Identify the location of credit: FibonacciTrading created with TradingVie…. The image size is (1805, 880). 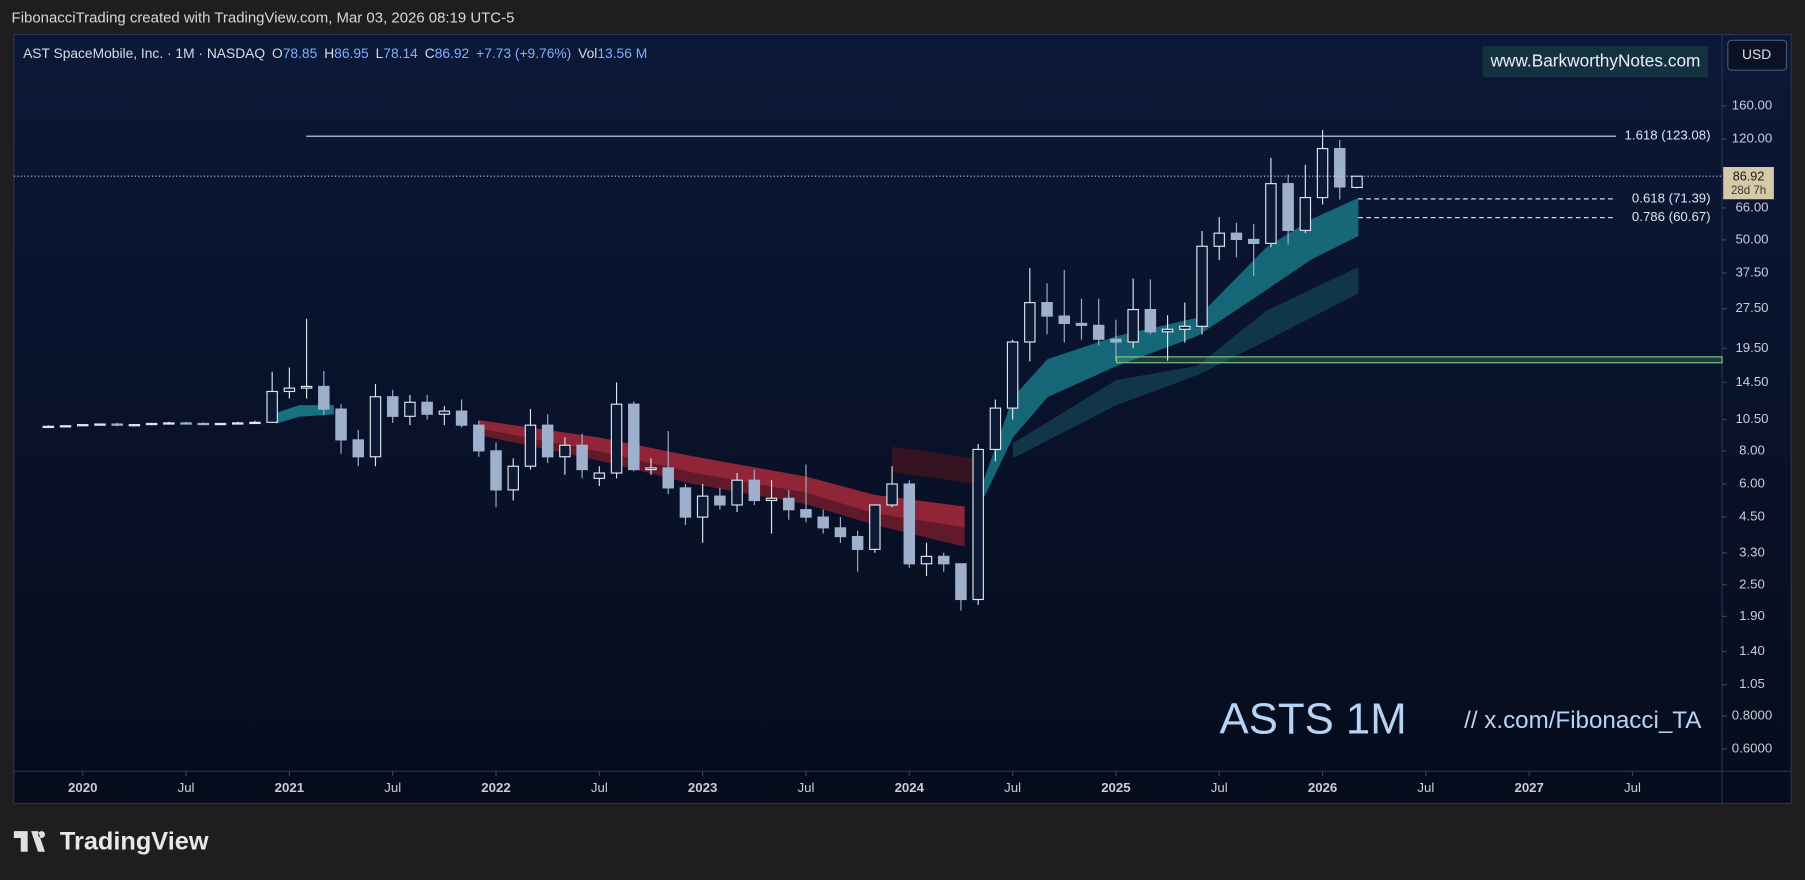
(263, 17).